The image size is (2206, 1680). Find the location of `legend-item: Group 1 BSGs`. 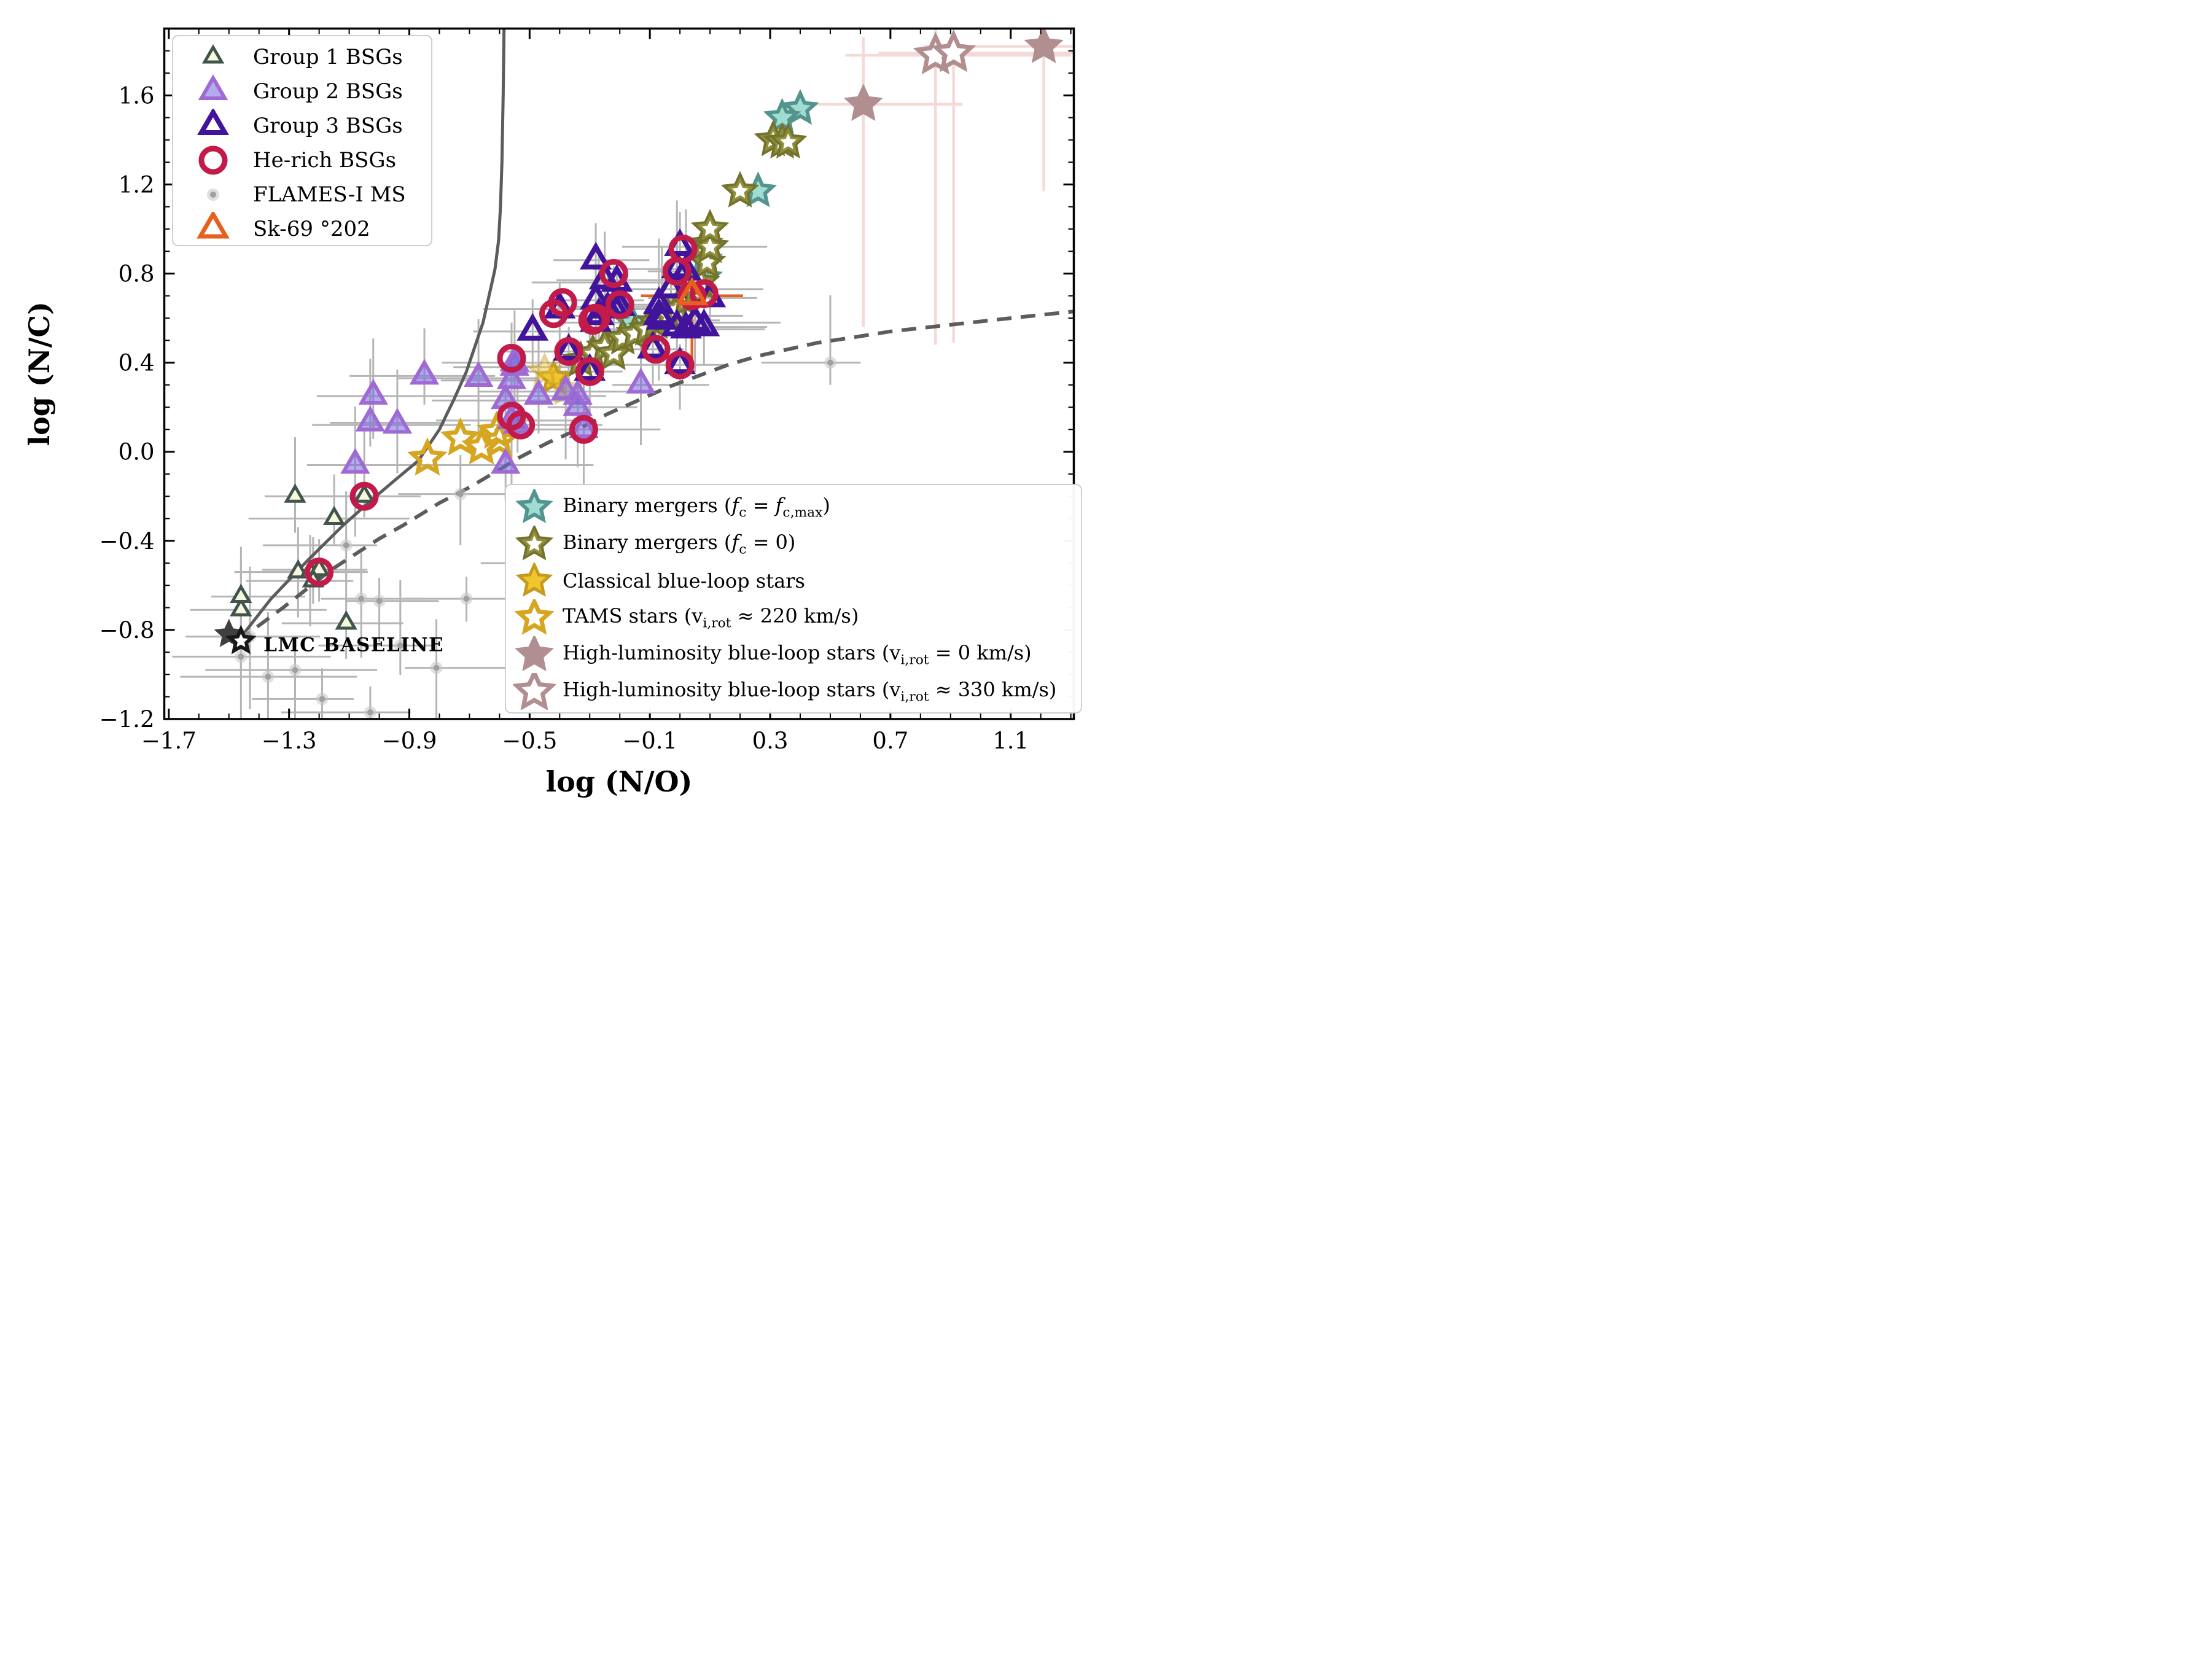

legend-item: Group 1 BSGs is located at coordinates (302, 57).